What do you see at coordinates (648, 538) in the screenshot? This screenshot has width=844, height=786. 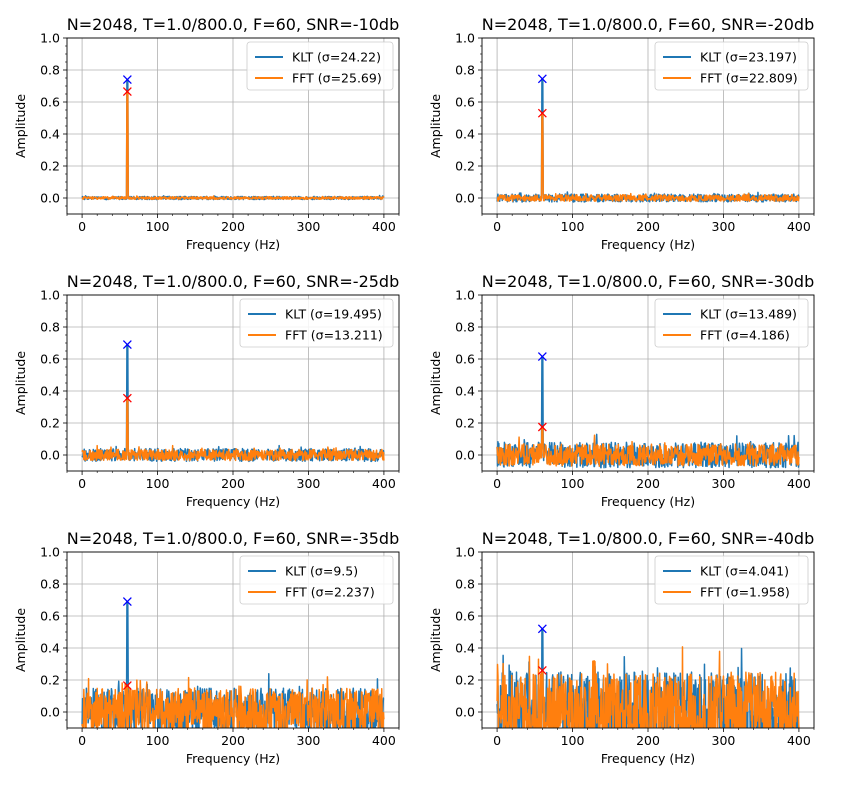 I see `subplot-title: N=2048, T=1.0/800.0, F=60, SNR=-40db` at bounding box center [648, 538].